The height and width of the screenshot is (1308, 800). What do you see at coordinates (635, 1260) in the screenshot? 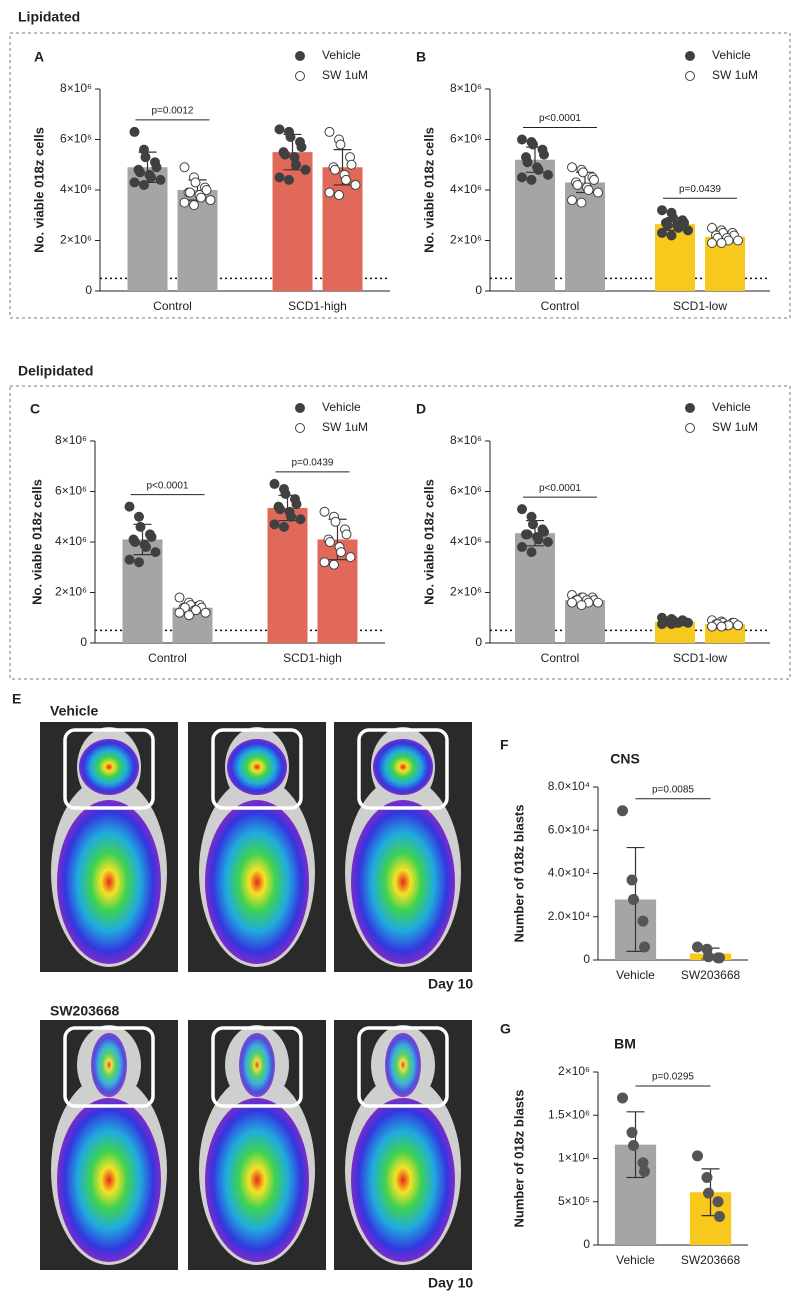
I see `x-tick-label: Vehicle` at bounding box center [635, 1260].